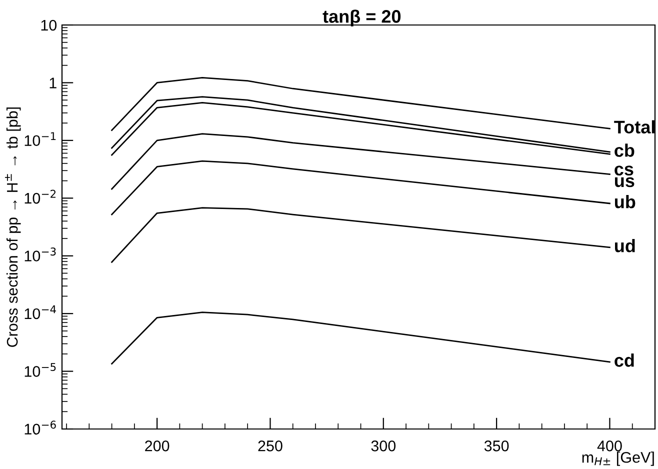 The width and height of the screenshot is (658, 469). What do you see at coordinates (624, 171) in the screenshot?
I see `series-label: cs` at bounding box center [624, 171].